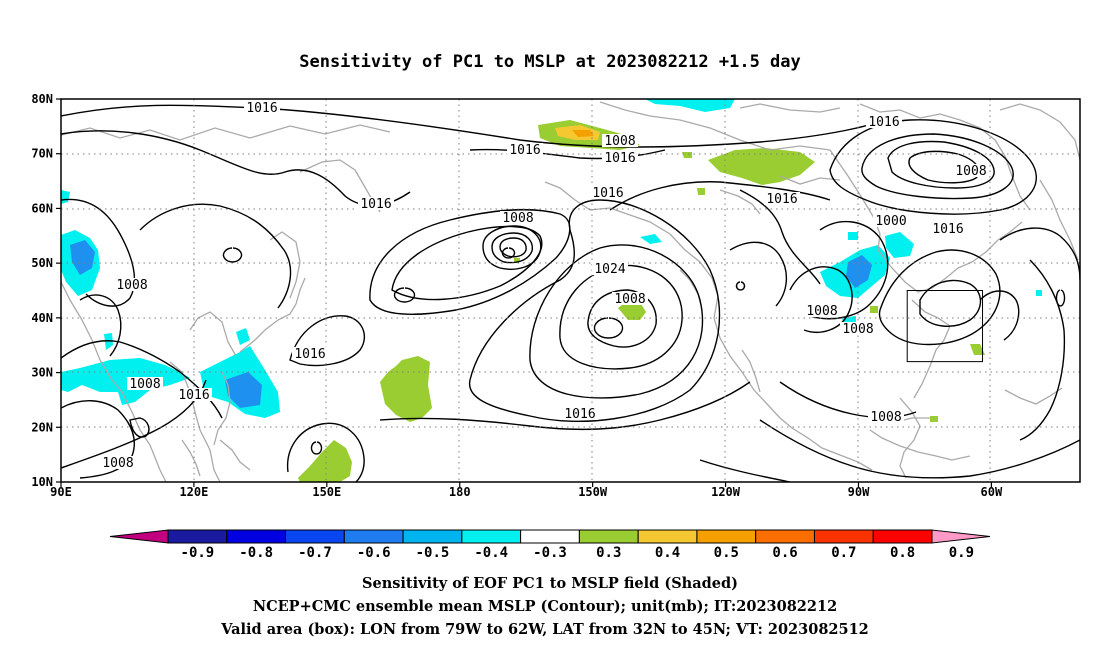 Image resolution: width=1100 pixels, height=650 pixels. What do you see at coordinates (61, 492) in the screenshot?
I see `lon-tick-label: 90E` at bounding box center [61, 492].